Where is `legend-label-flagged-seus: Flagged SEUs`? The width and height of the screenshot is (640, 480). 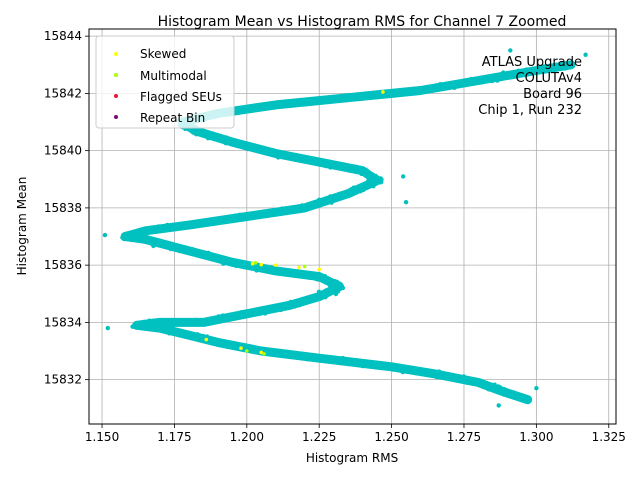 legend-label-flagged-seus: Flagged SEUs is located at coordinates (181, 97).